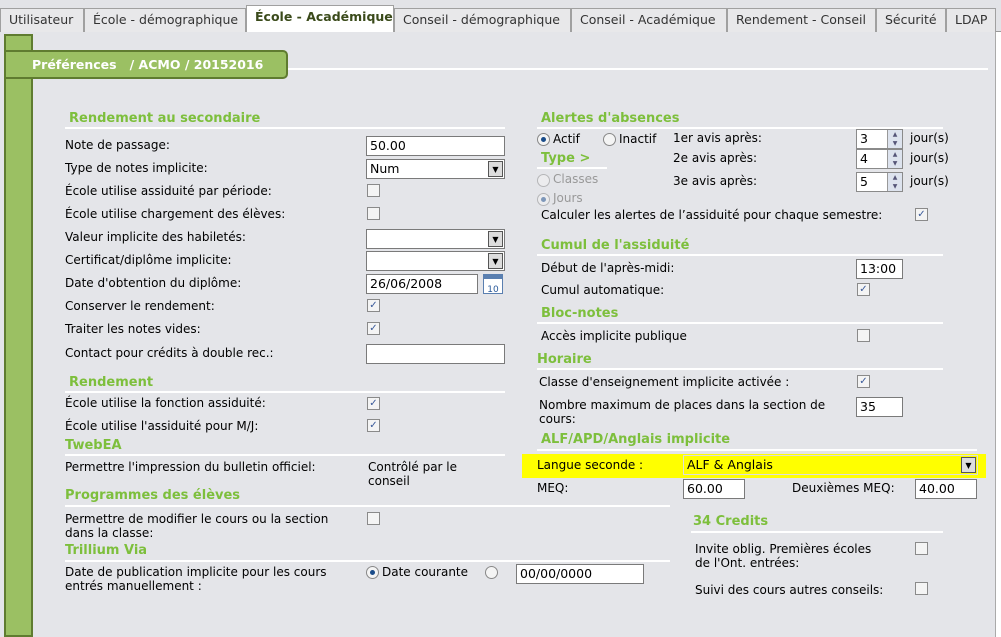 The height and width of the screenshot is (637, 1001). Describe the element at coordinates (372, 572) in the screenshot. I see `date-courante-radio` at that location.